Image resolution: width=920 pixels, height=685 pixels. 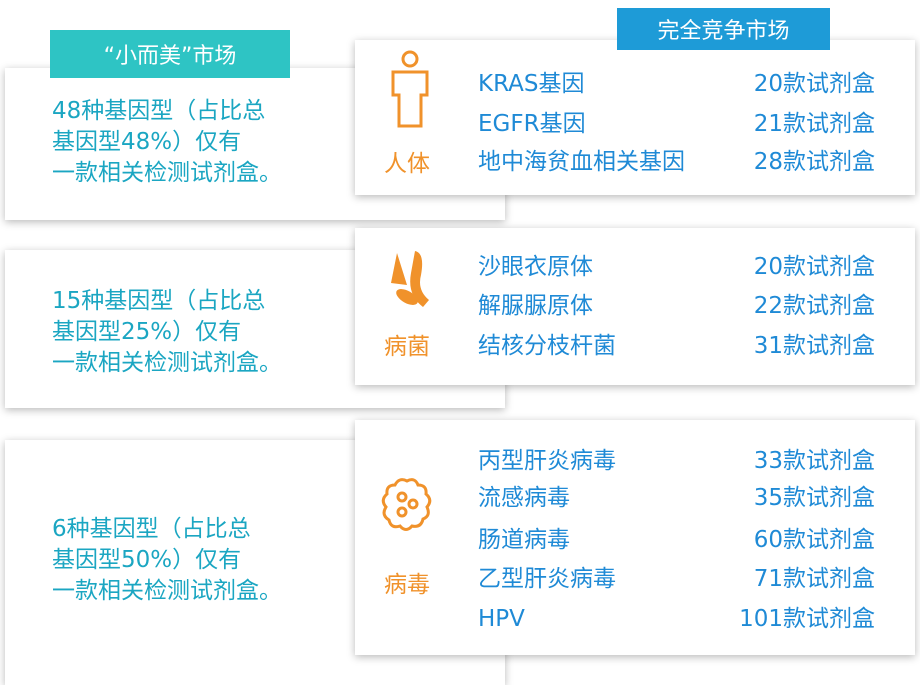 I want to click on bacteria-icon, so click(x=410, y=279).